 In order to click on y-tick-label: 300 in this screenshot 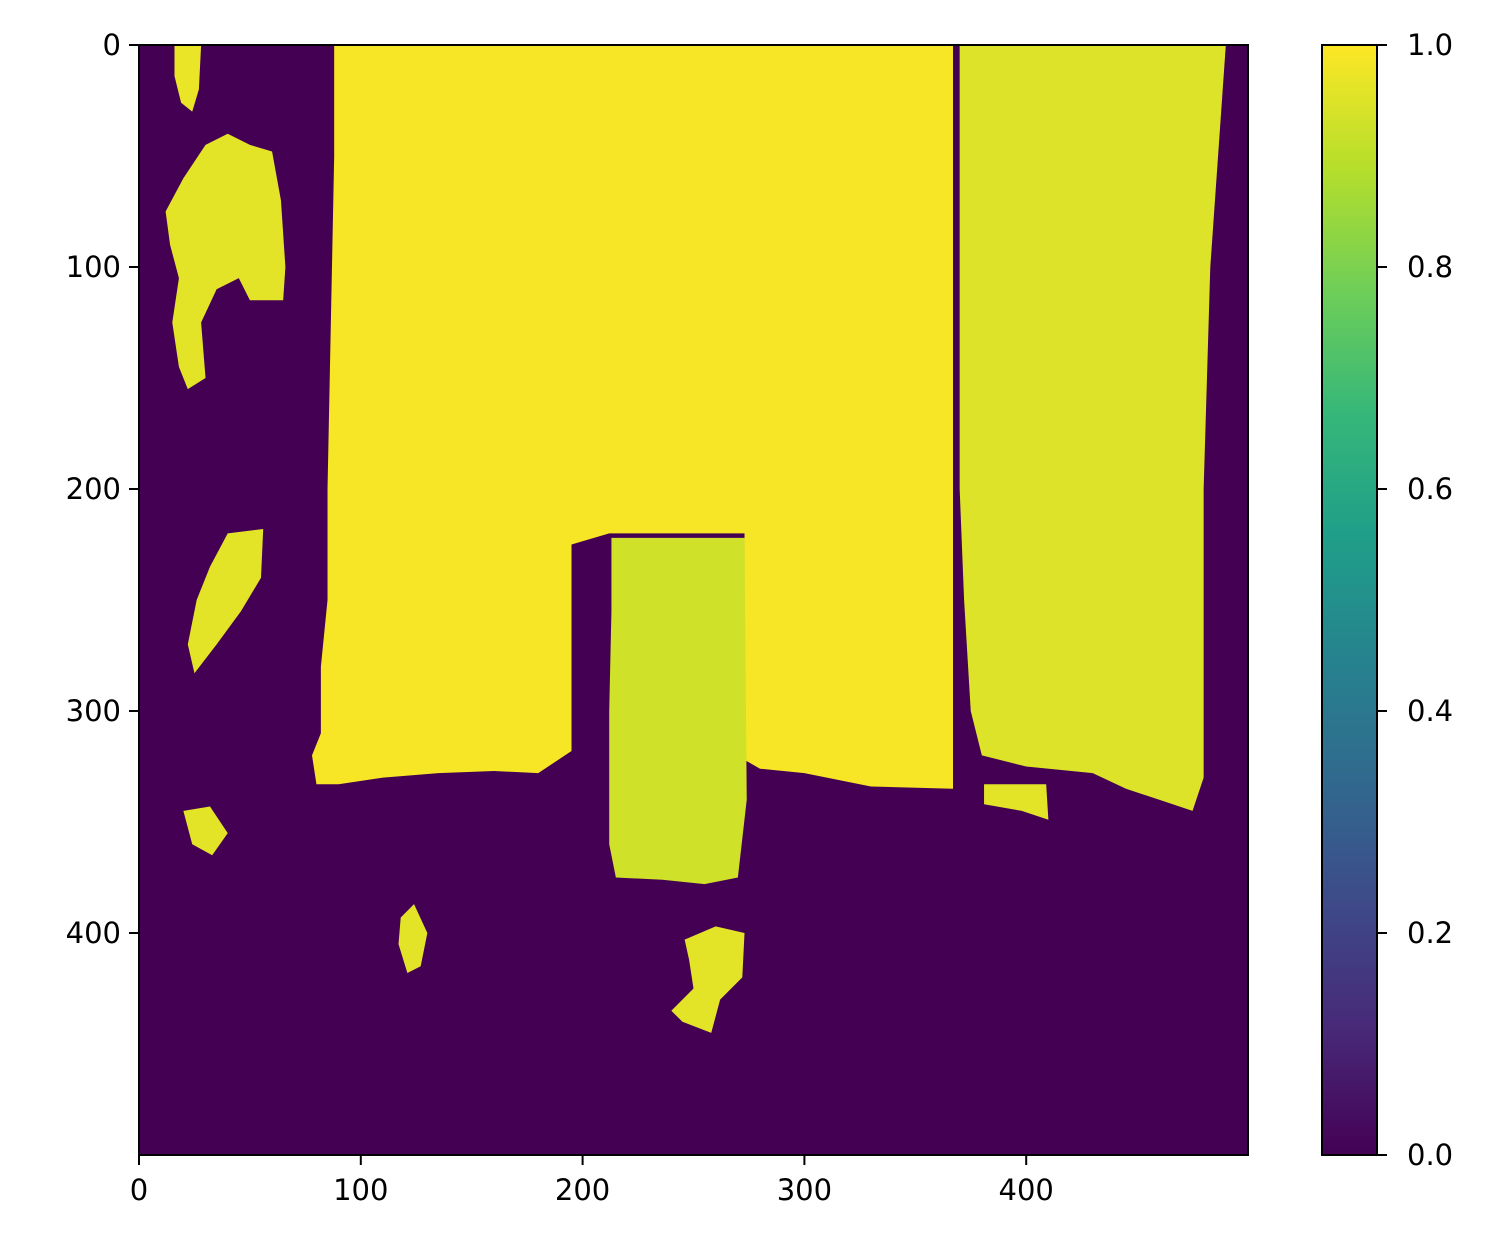, I will do `click(93, 711)`.